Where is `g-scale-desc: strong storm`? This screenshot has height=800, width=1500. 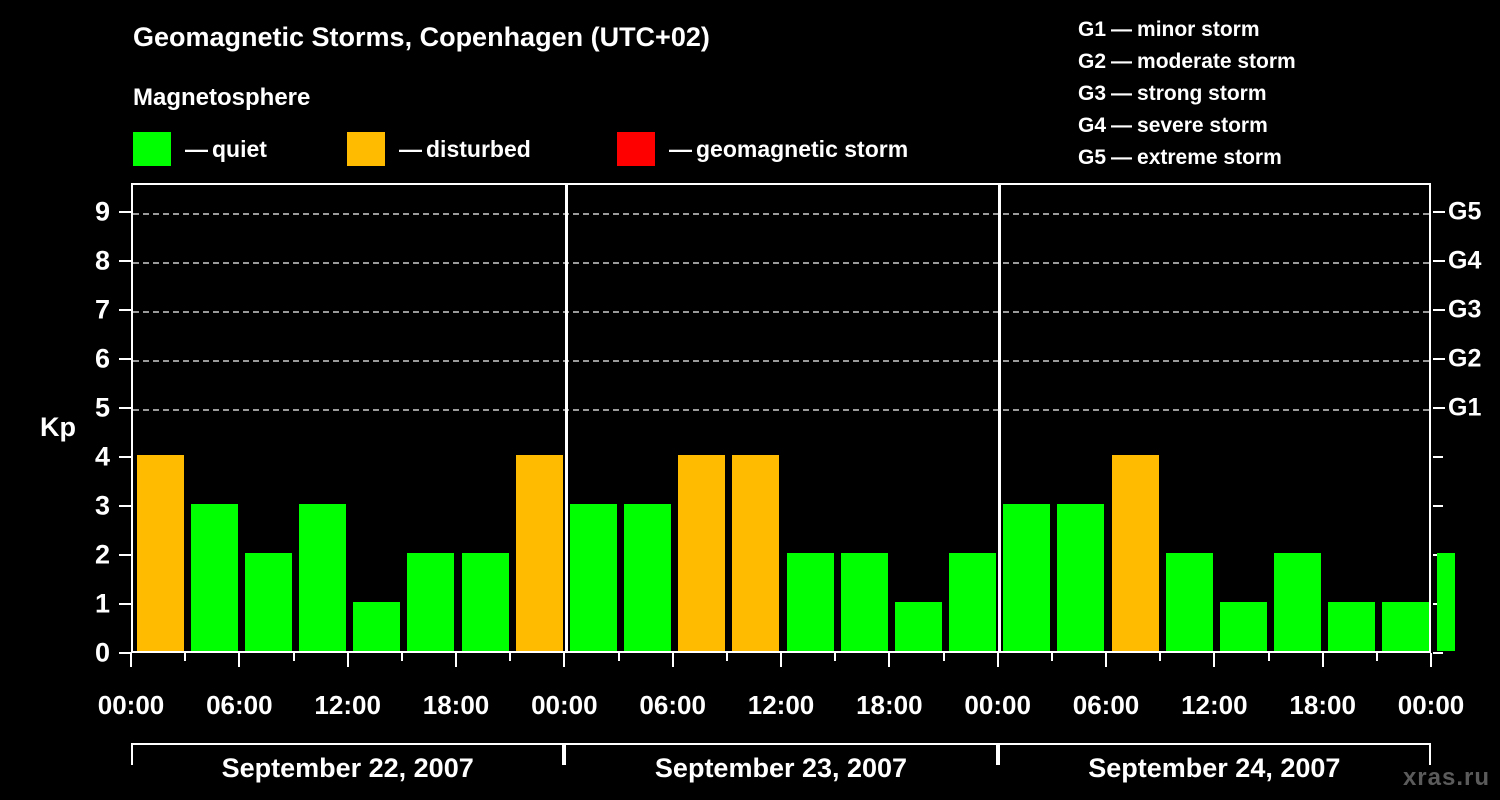 g-scale-desc: strong storm is located at coordinates (1202, 93).